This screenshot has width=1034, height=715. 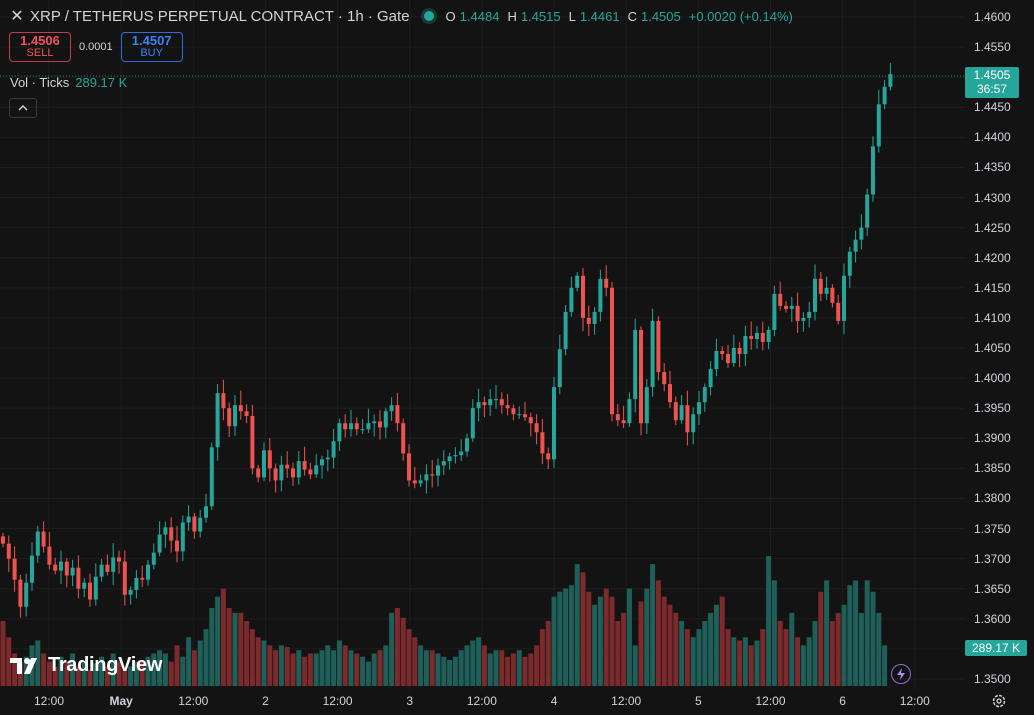 What do you see at coordinates (512, 16) in the screenshot?
I see `high-label: H` at bounding box center [512, 16].